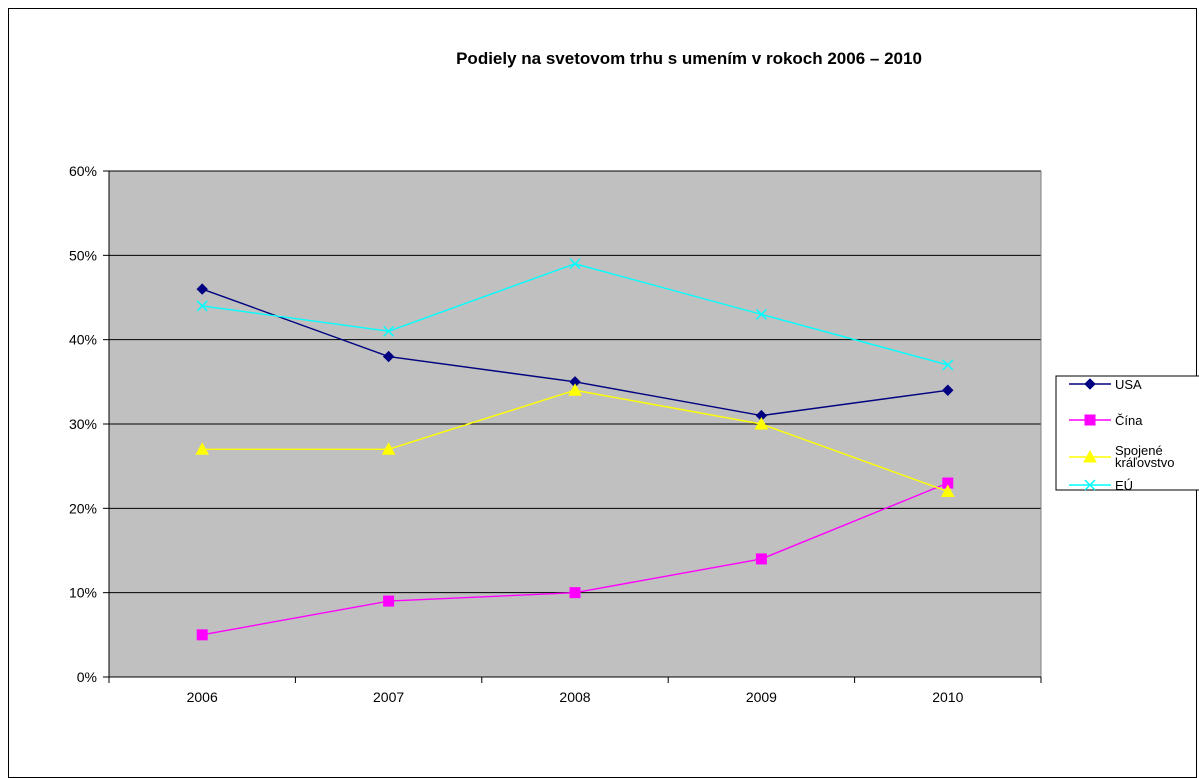 Image resolution: width=1199 pixels, height=778 pixels. Describe the element at coordinates (388, 697) in the screenshot. I see `x-tick-label: 2007` at that location.